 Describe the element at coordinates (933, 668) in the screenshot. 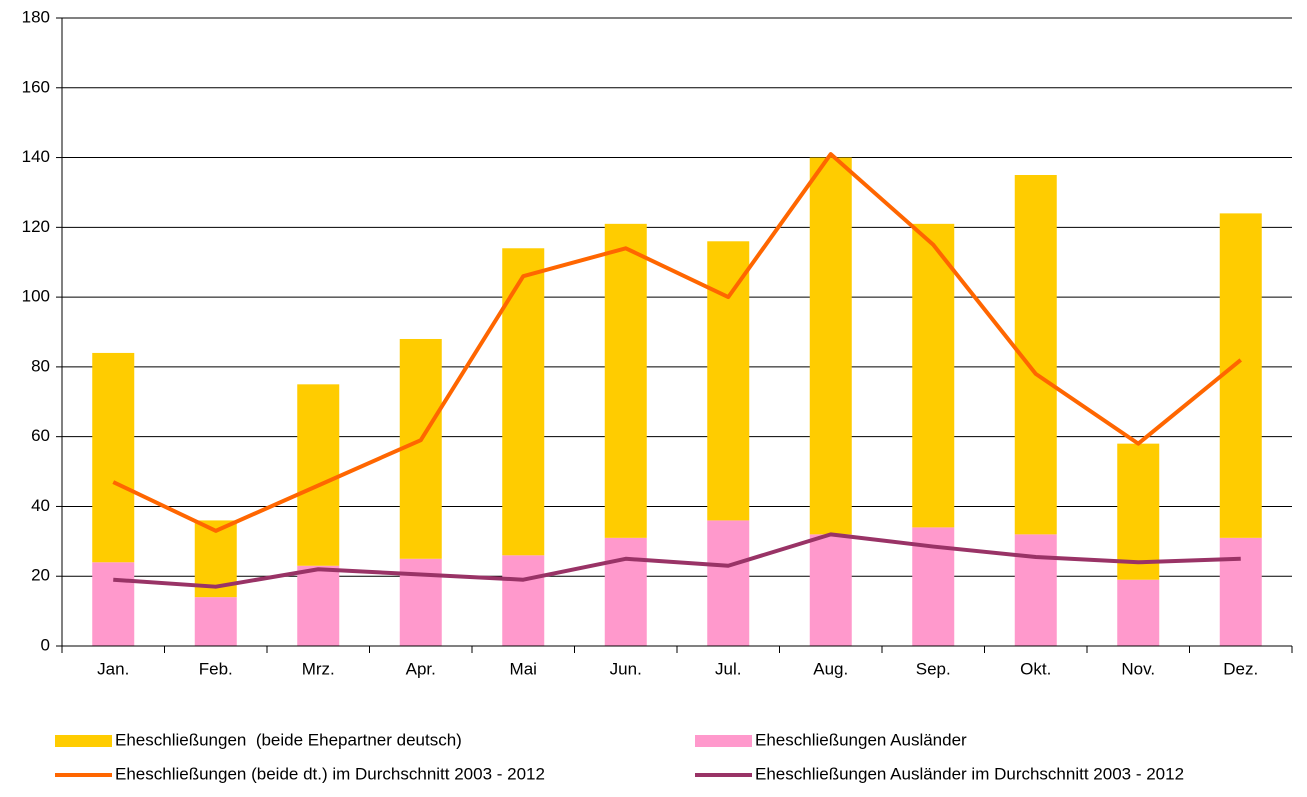

I see `x-tick-label: Sep.` at that location.